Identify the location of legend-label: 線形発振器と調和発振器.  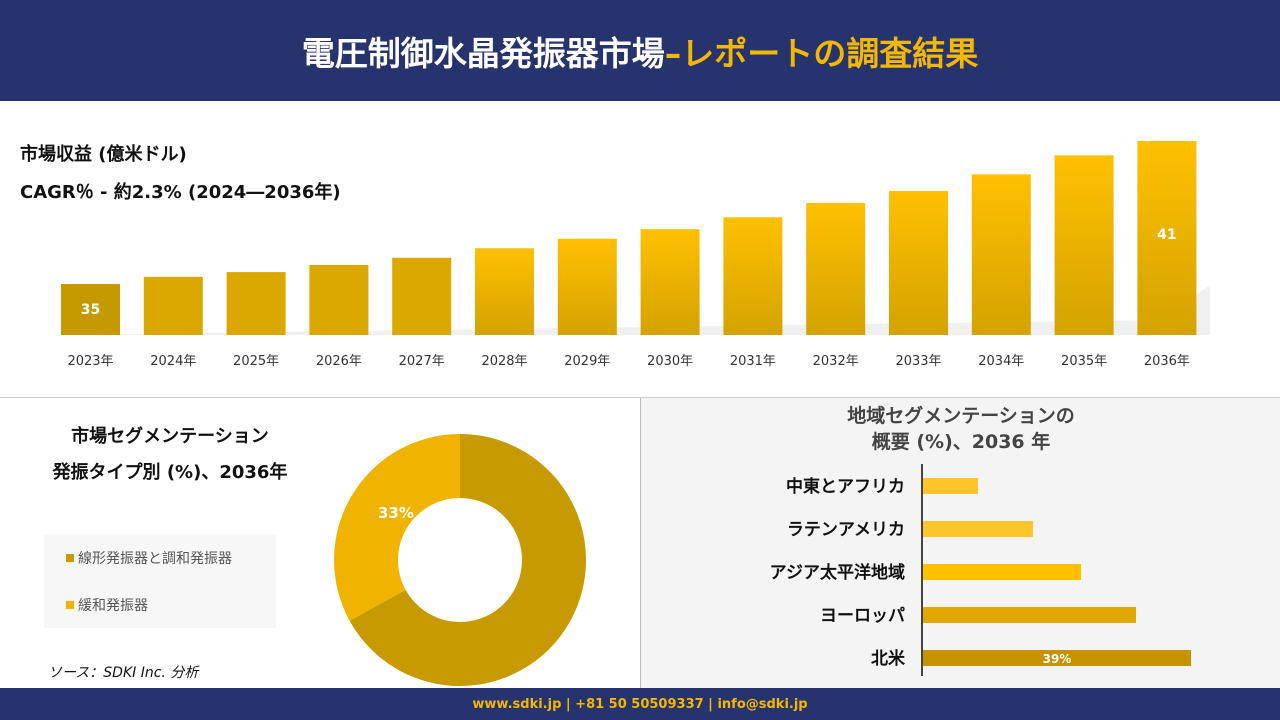
(155, 559).